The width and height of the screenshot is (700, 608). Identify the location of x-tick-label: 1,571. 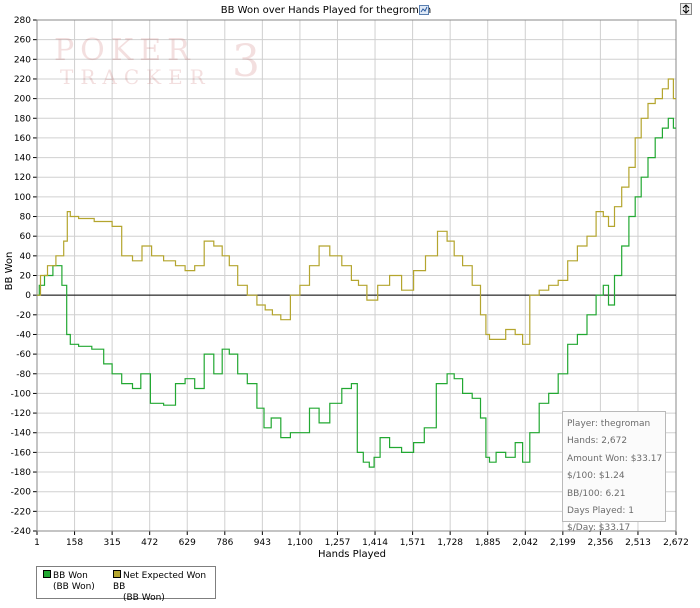
(413, 543).